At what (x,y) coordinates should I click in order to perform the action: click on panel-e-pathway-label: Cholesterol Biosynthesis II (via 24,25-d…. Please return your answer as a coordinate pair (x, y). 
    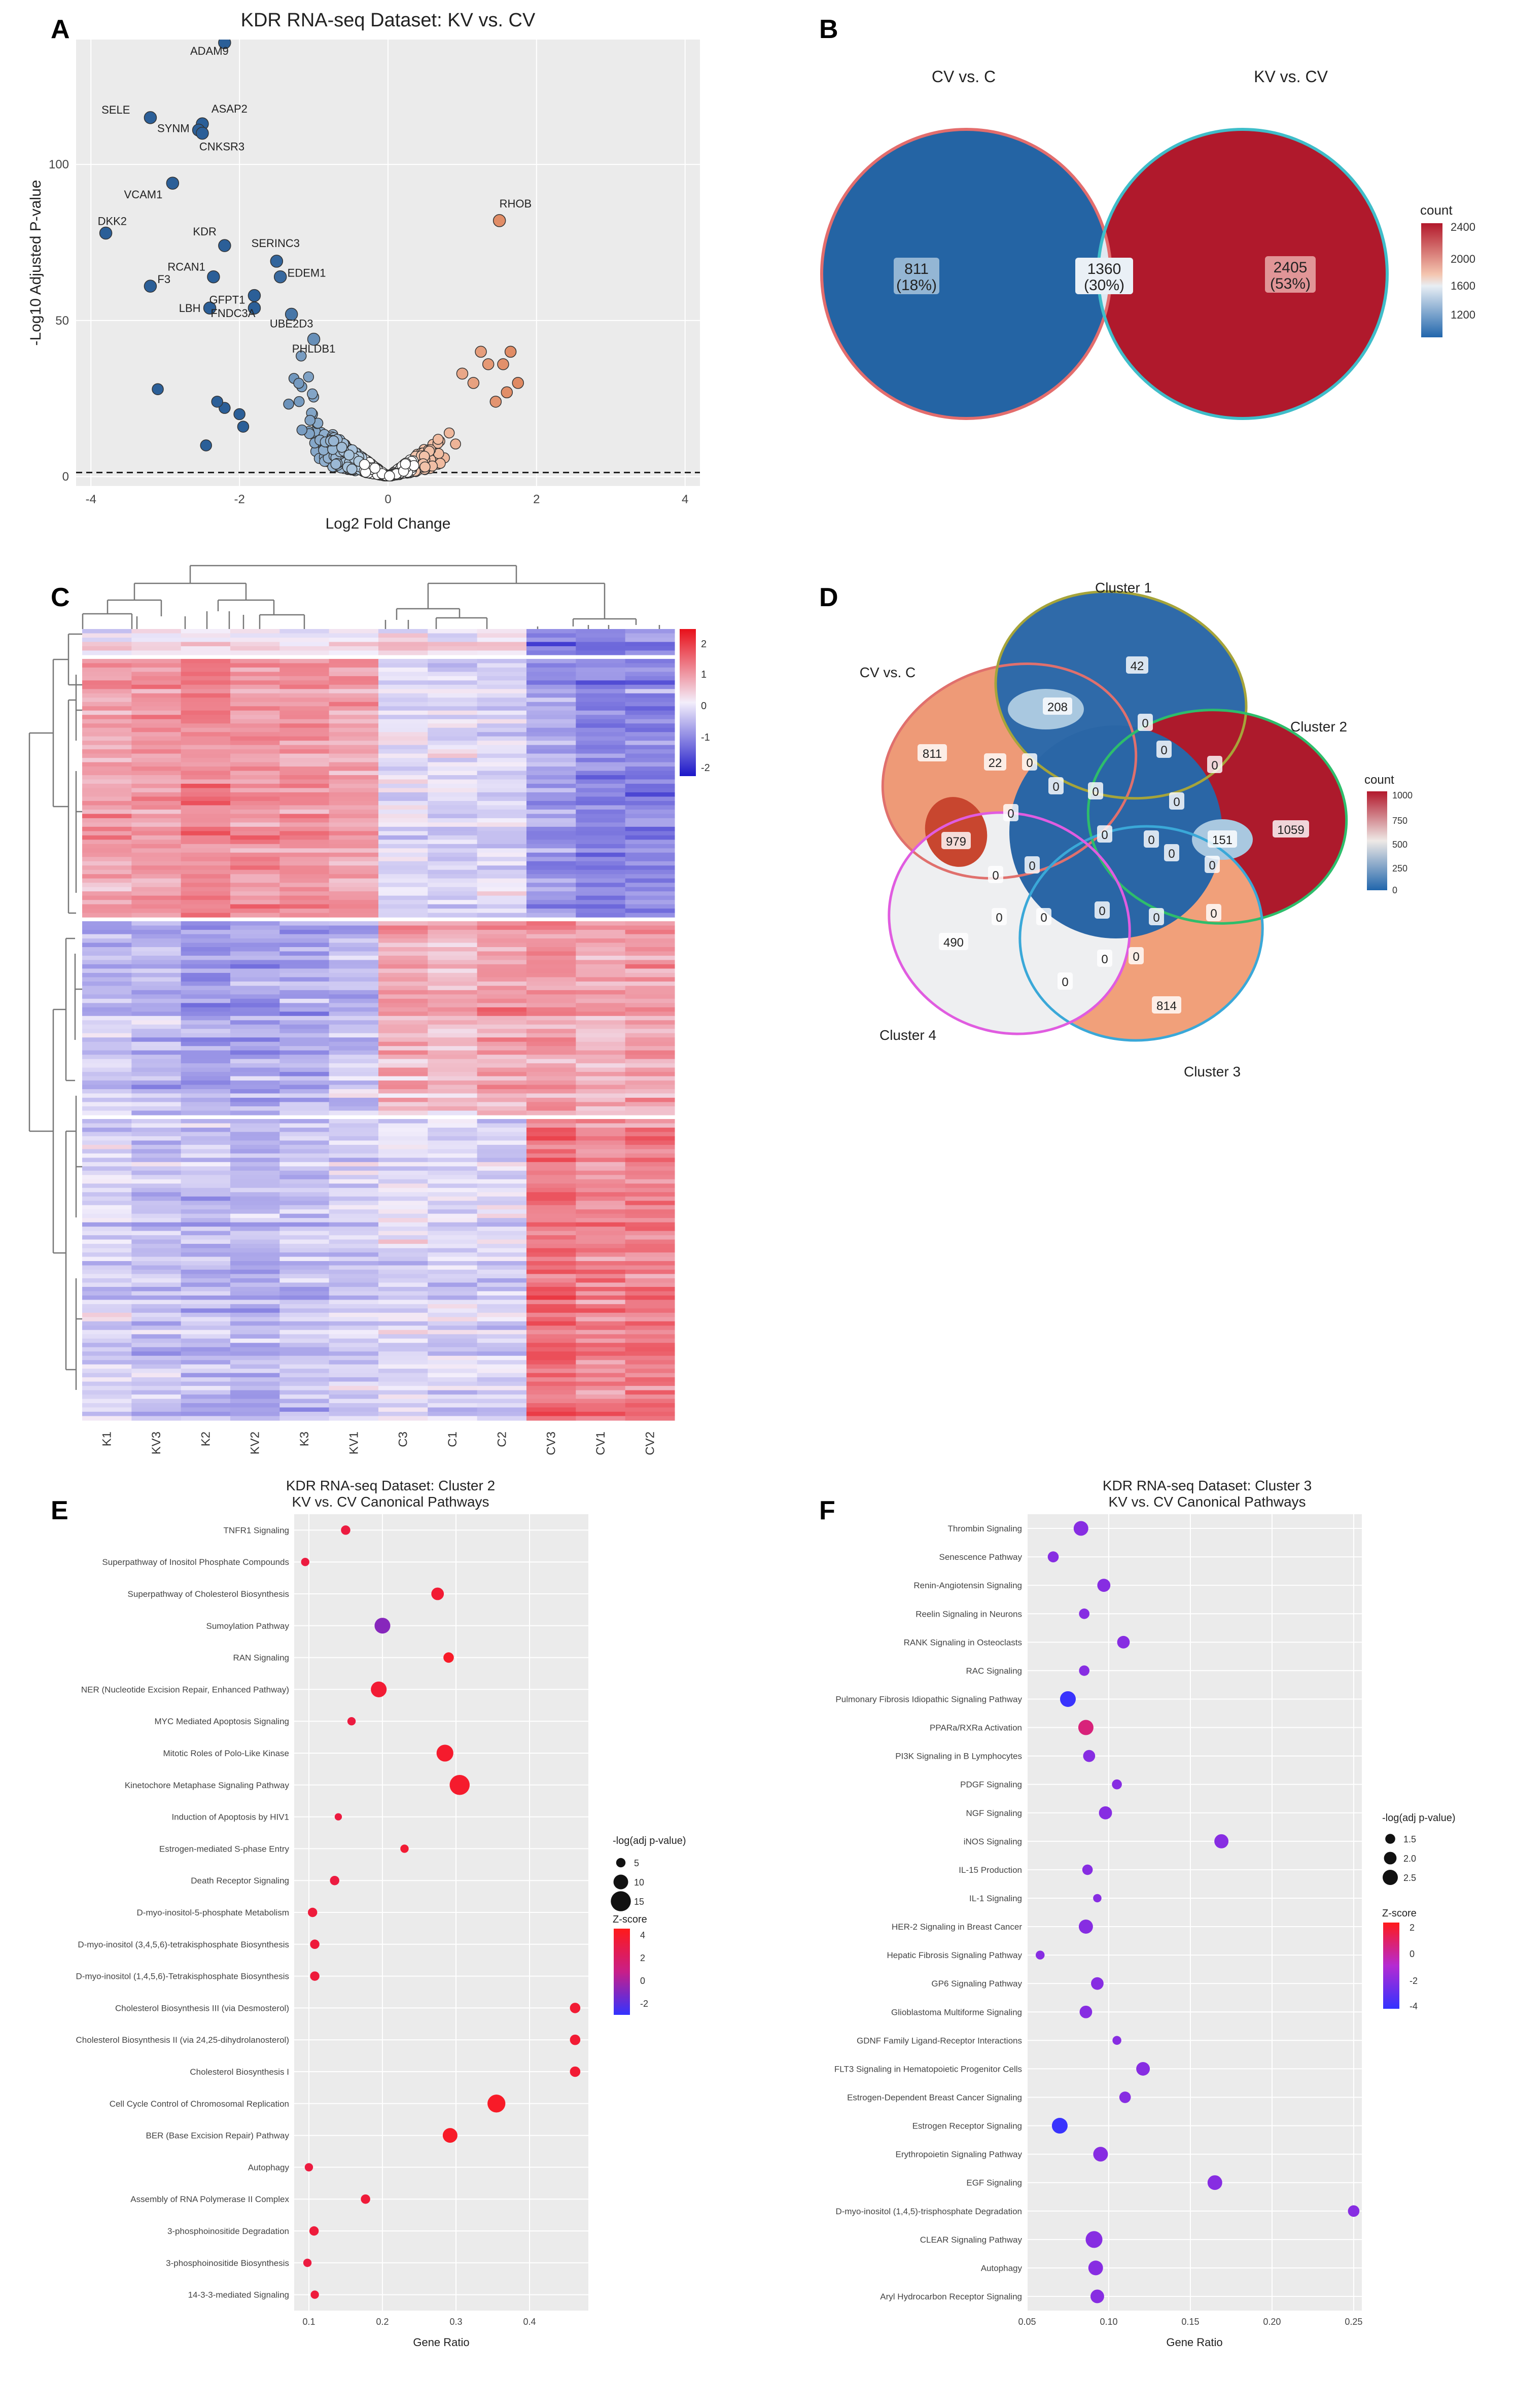
    Looking at the image, I should click on (182, 2040).